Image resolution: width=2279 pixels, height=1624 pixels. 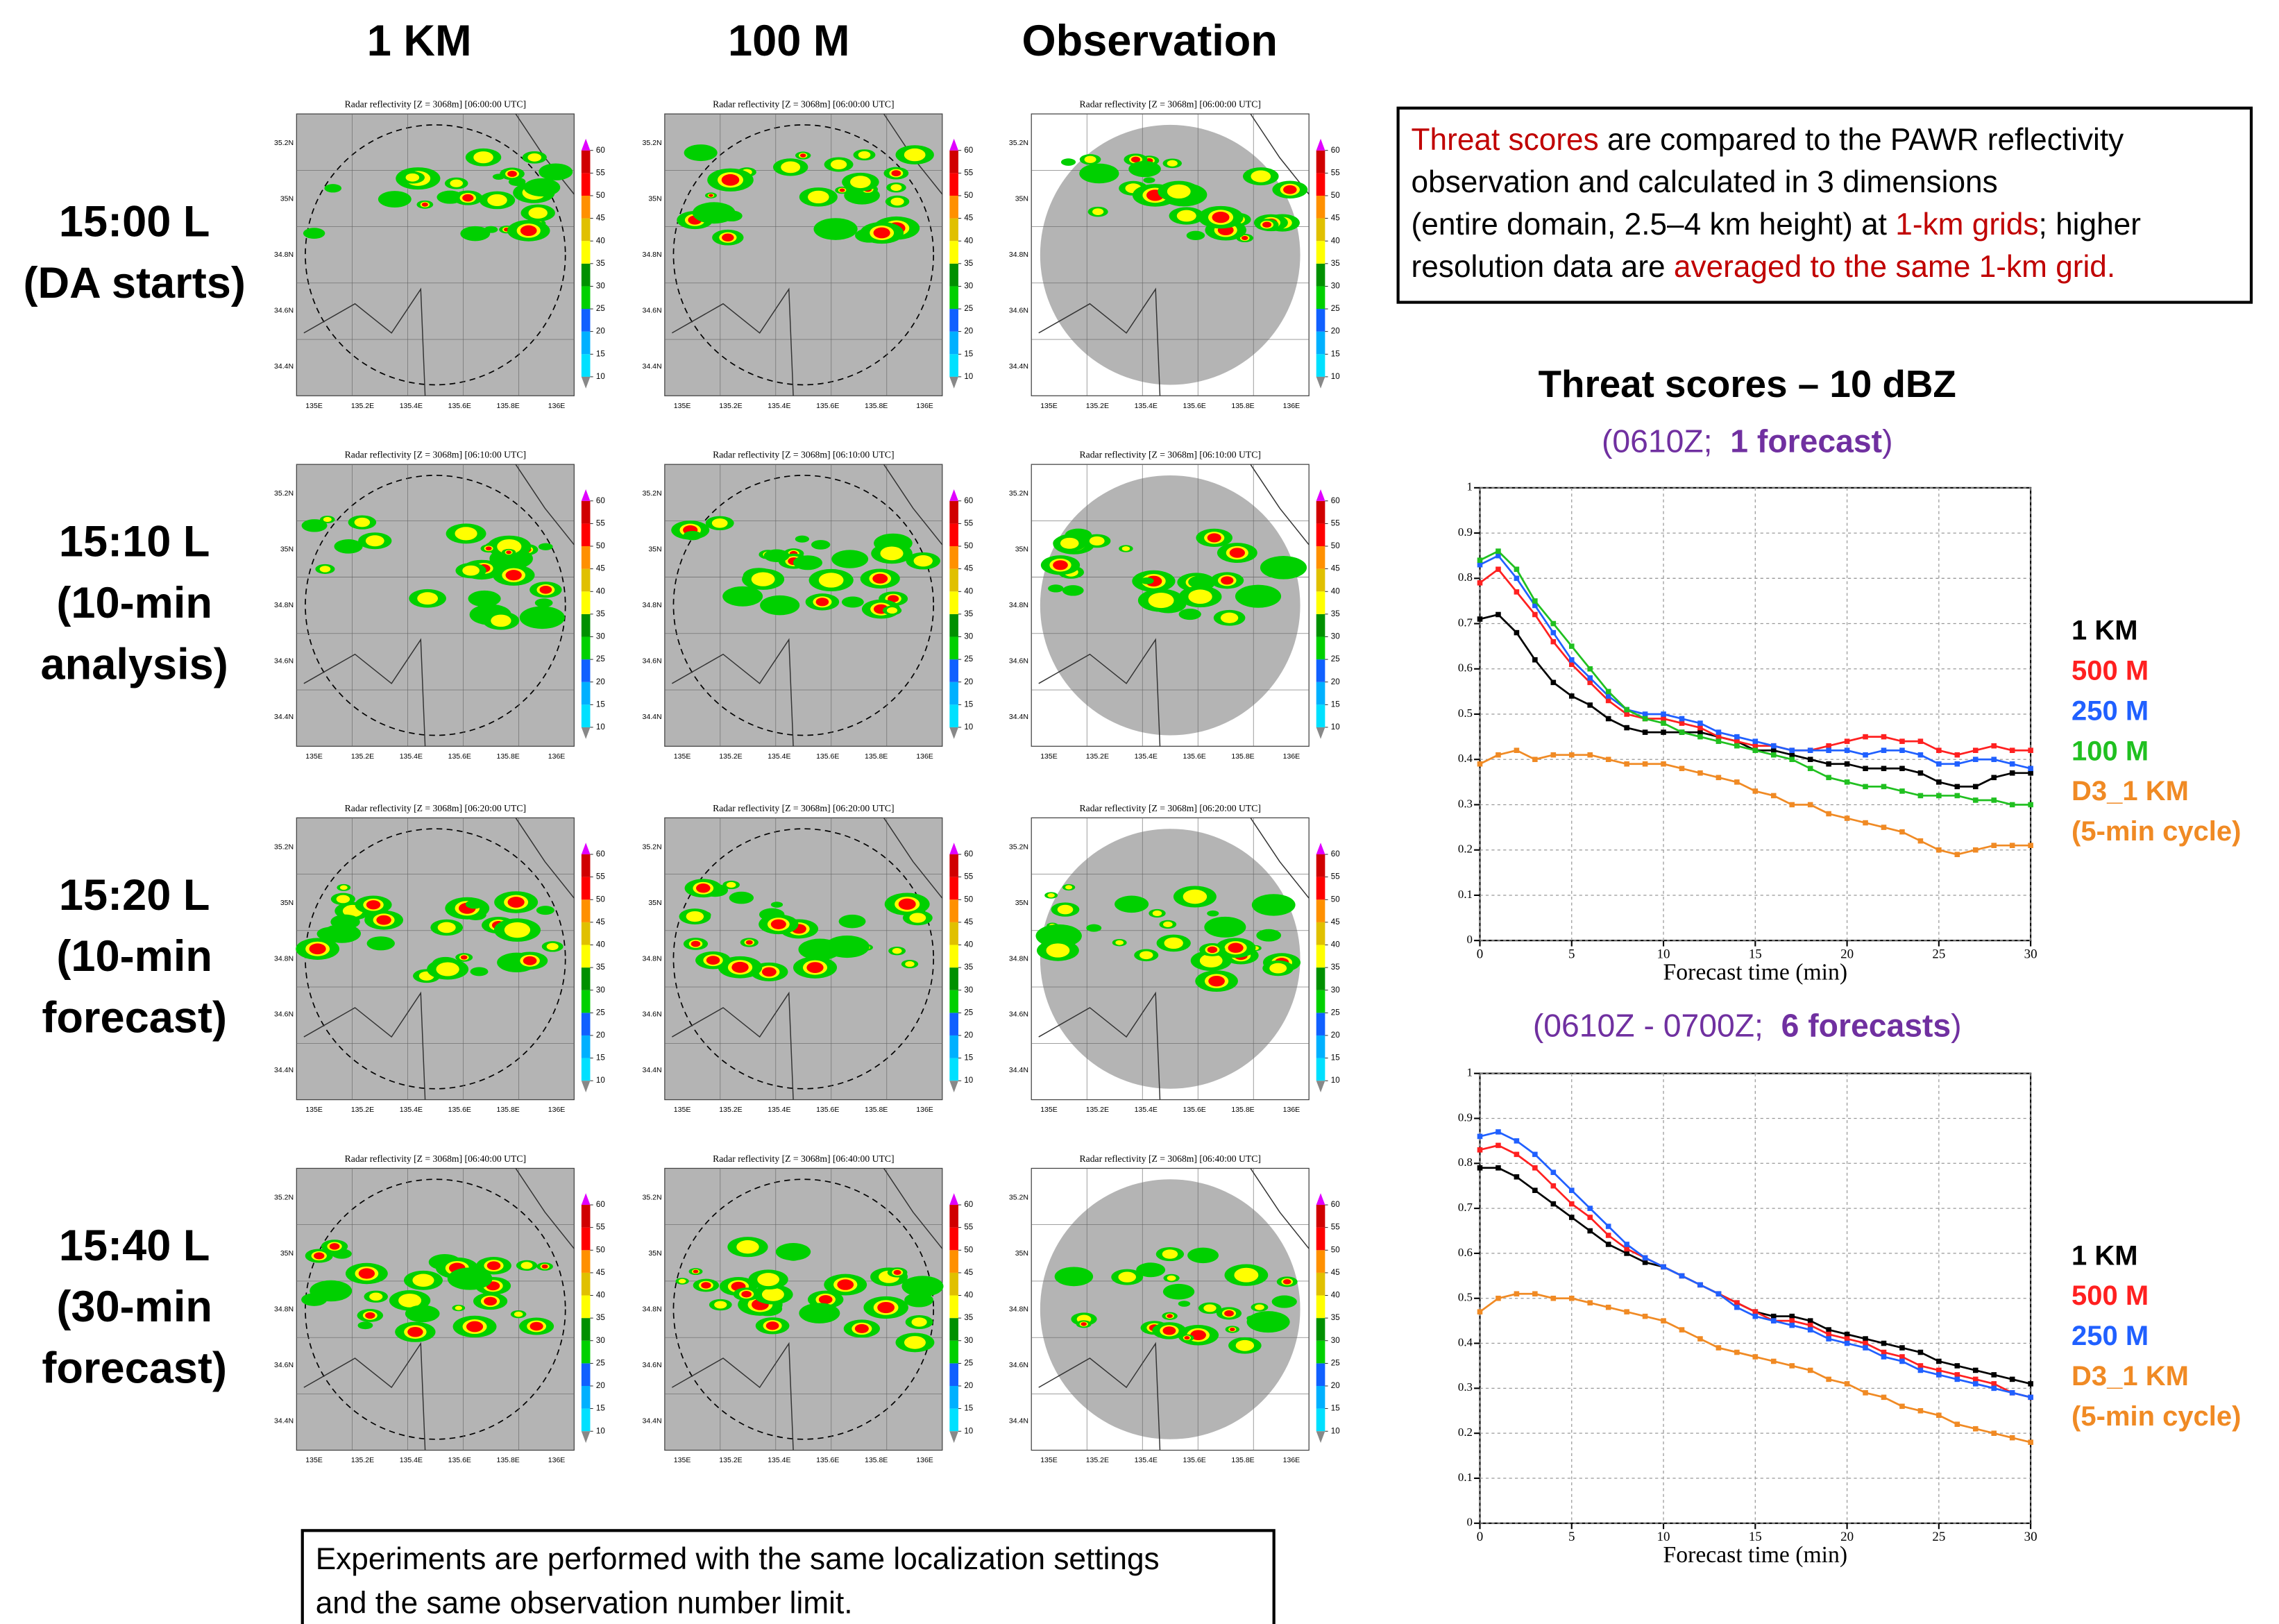 What do you see at coordinates (1147, 1460) in the screenshot?
I see `lon-label: 135.4E` at bounding box center [1147, 1460].